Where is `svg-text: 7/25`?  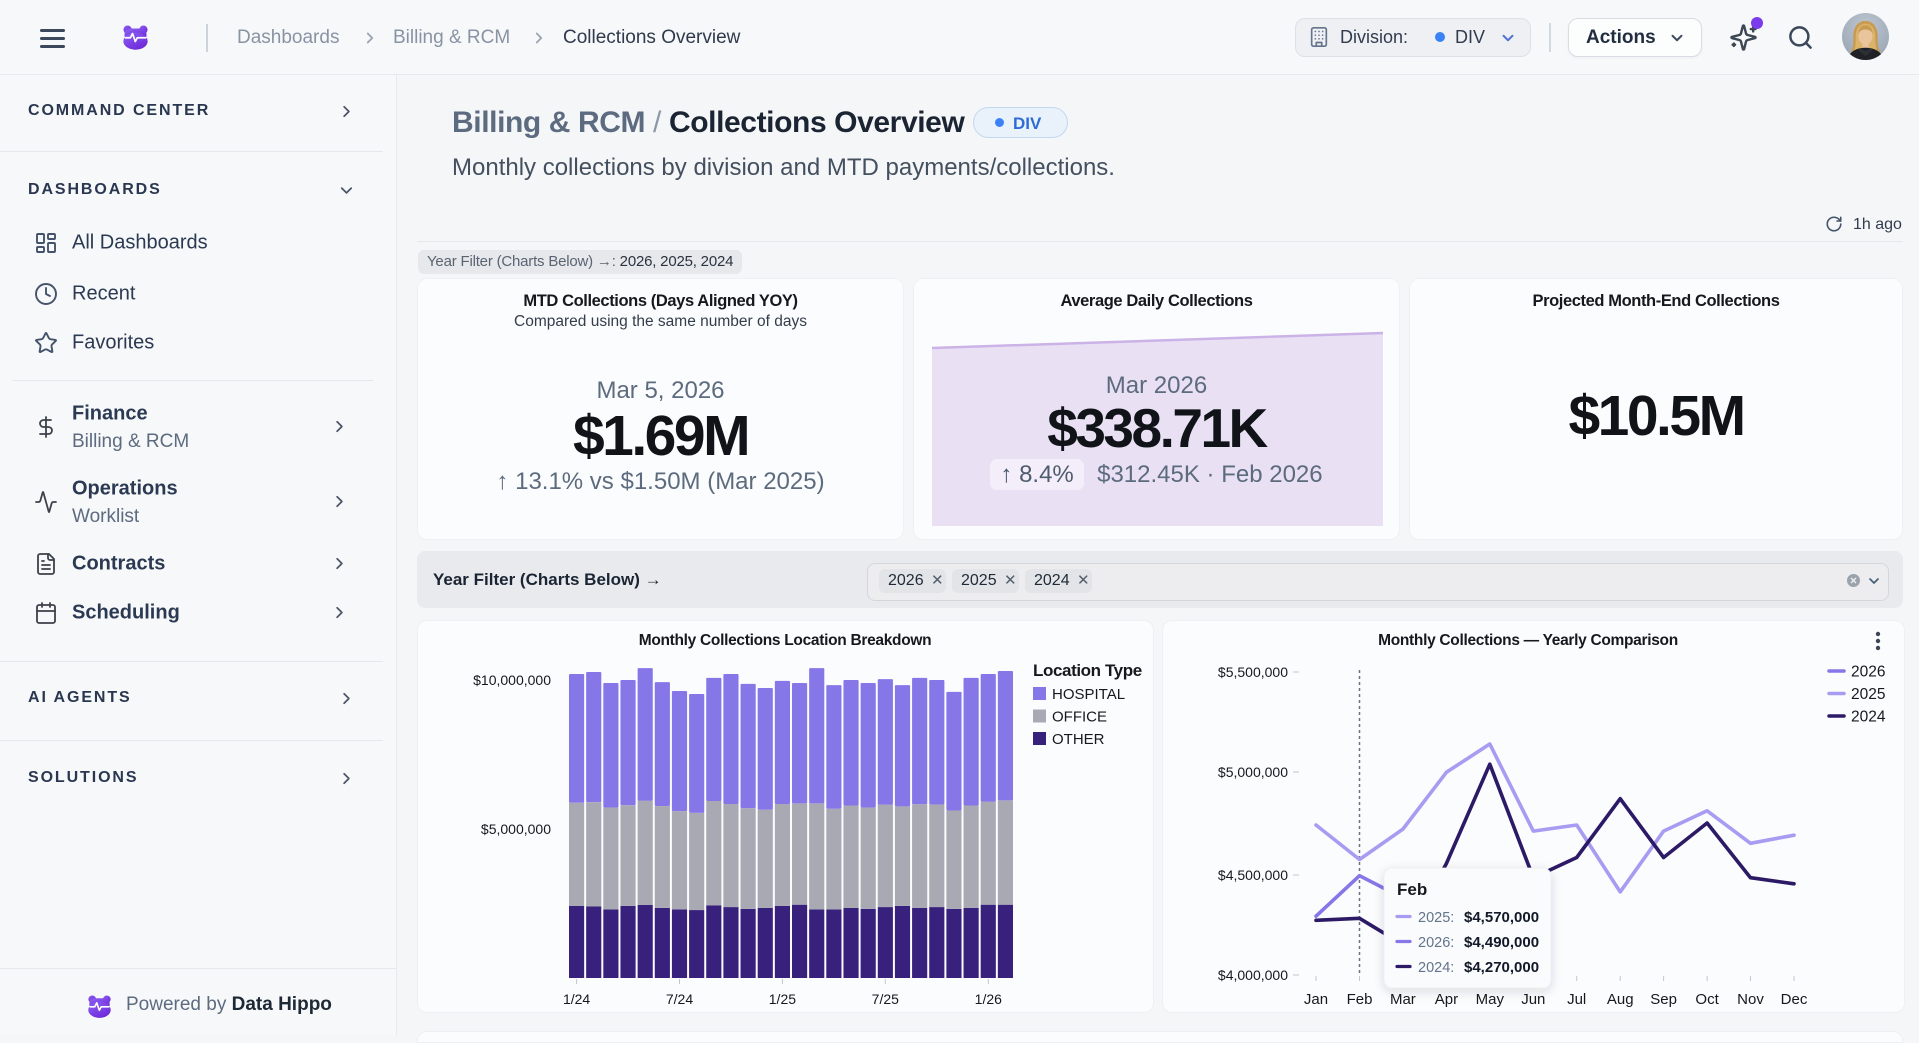
svg-text: 7/25 is located at coordinates (885, 999).